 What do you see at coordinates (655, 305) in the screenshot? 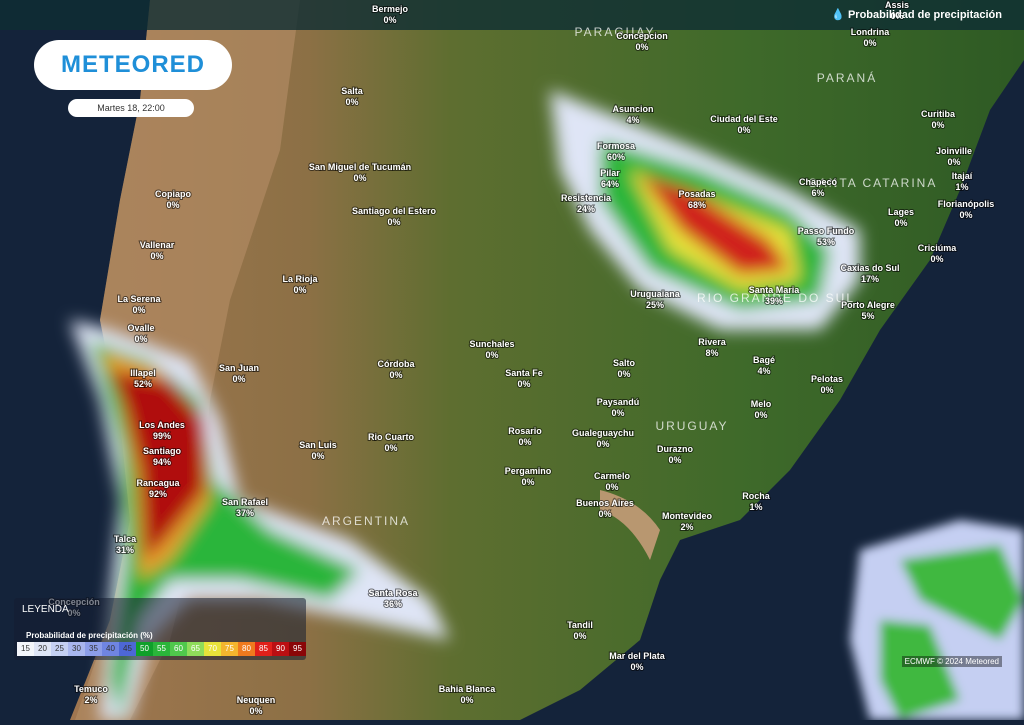
I see `city-value: 25%` at bounding box center [655, 305].